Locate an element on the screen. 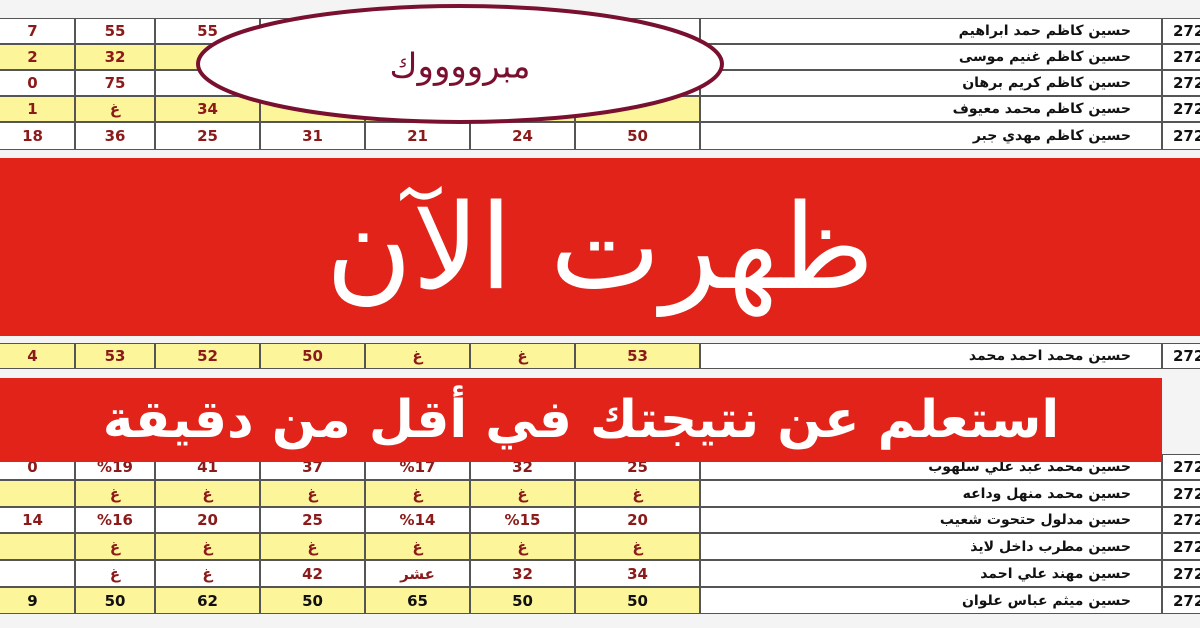 This screenshot has width=1200, height=628. grade-cell: 55 is located at coordinates (115, 31).